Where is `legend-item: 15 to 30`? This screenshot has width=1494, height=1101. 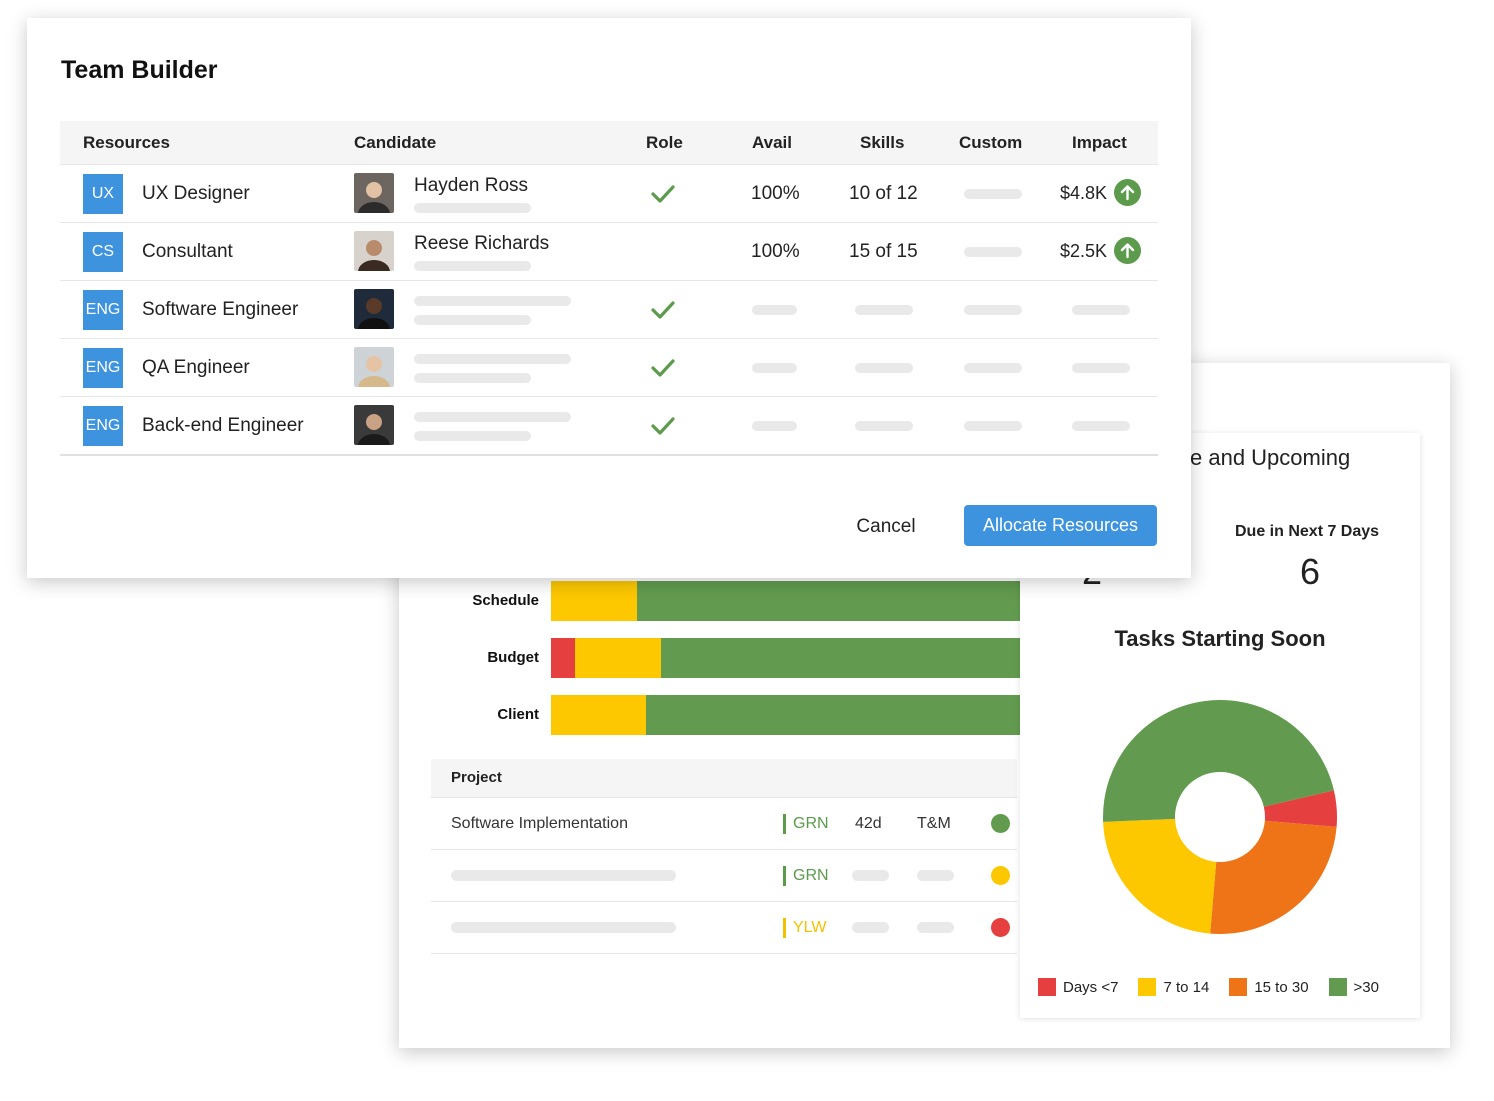 legend-item: 15 to 30 is located at coordinates (1269, 987).